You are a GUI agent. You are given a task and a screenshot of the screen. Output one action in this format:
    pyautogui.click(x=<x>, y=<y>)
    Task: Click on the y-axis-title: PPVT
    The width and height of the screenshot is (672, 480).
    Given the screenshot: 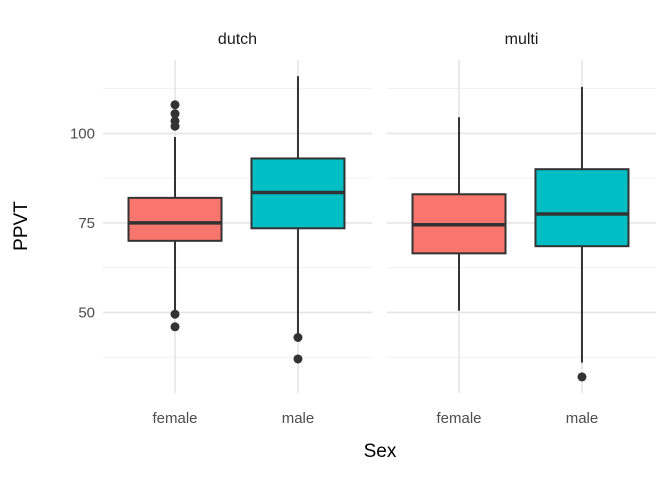 What is the action you would take?
    pyautogui.click(x=21, y=226)
    